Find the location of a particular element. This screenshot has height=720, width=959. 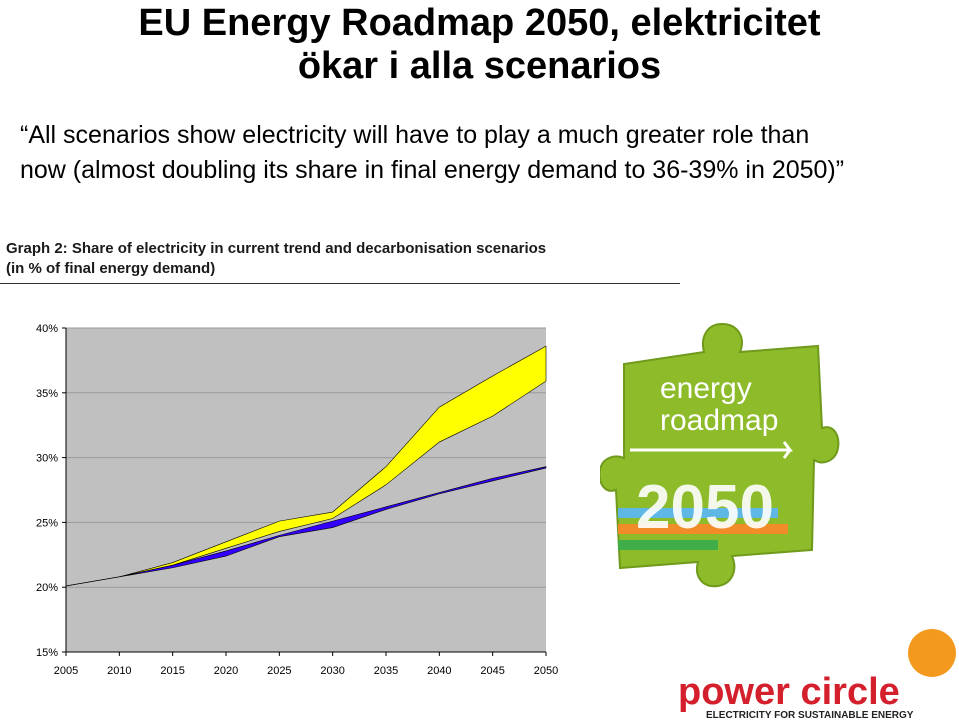

y-tick-label: 20% is located at coordinates (47, 588).